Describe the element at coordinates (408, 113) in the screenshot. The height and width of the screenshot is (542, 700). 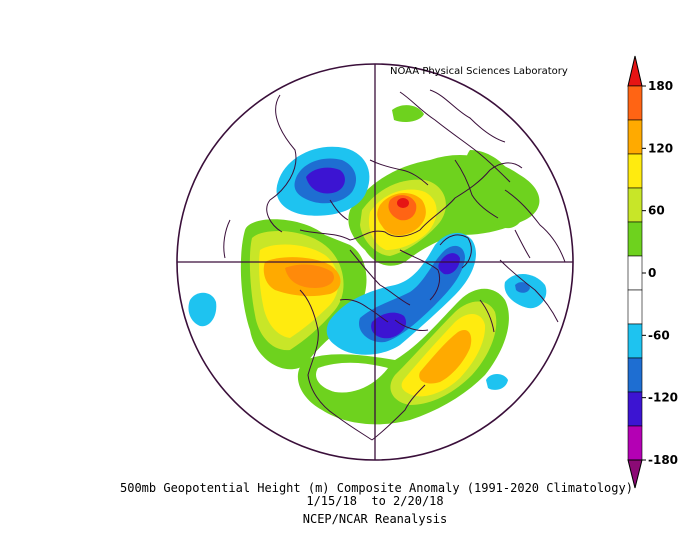
I see `anomaly-scandinavia-green` at that location.